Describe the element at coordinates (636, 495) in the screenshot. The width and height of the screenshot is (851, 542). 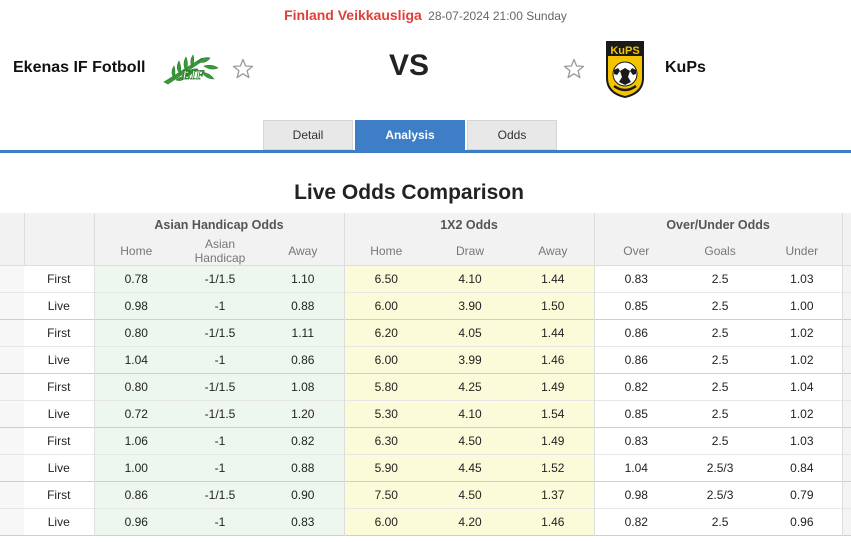
I see `ou-over-odds: 0.98` at that location.